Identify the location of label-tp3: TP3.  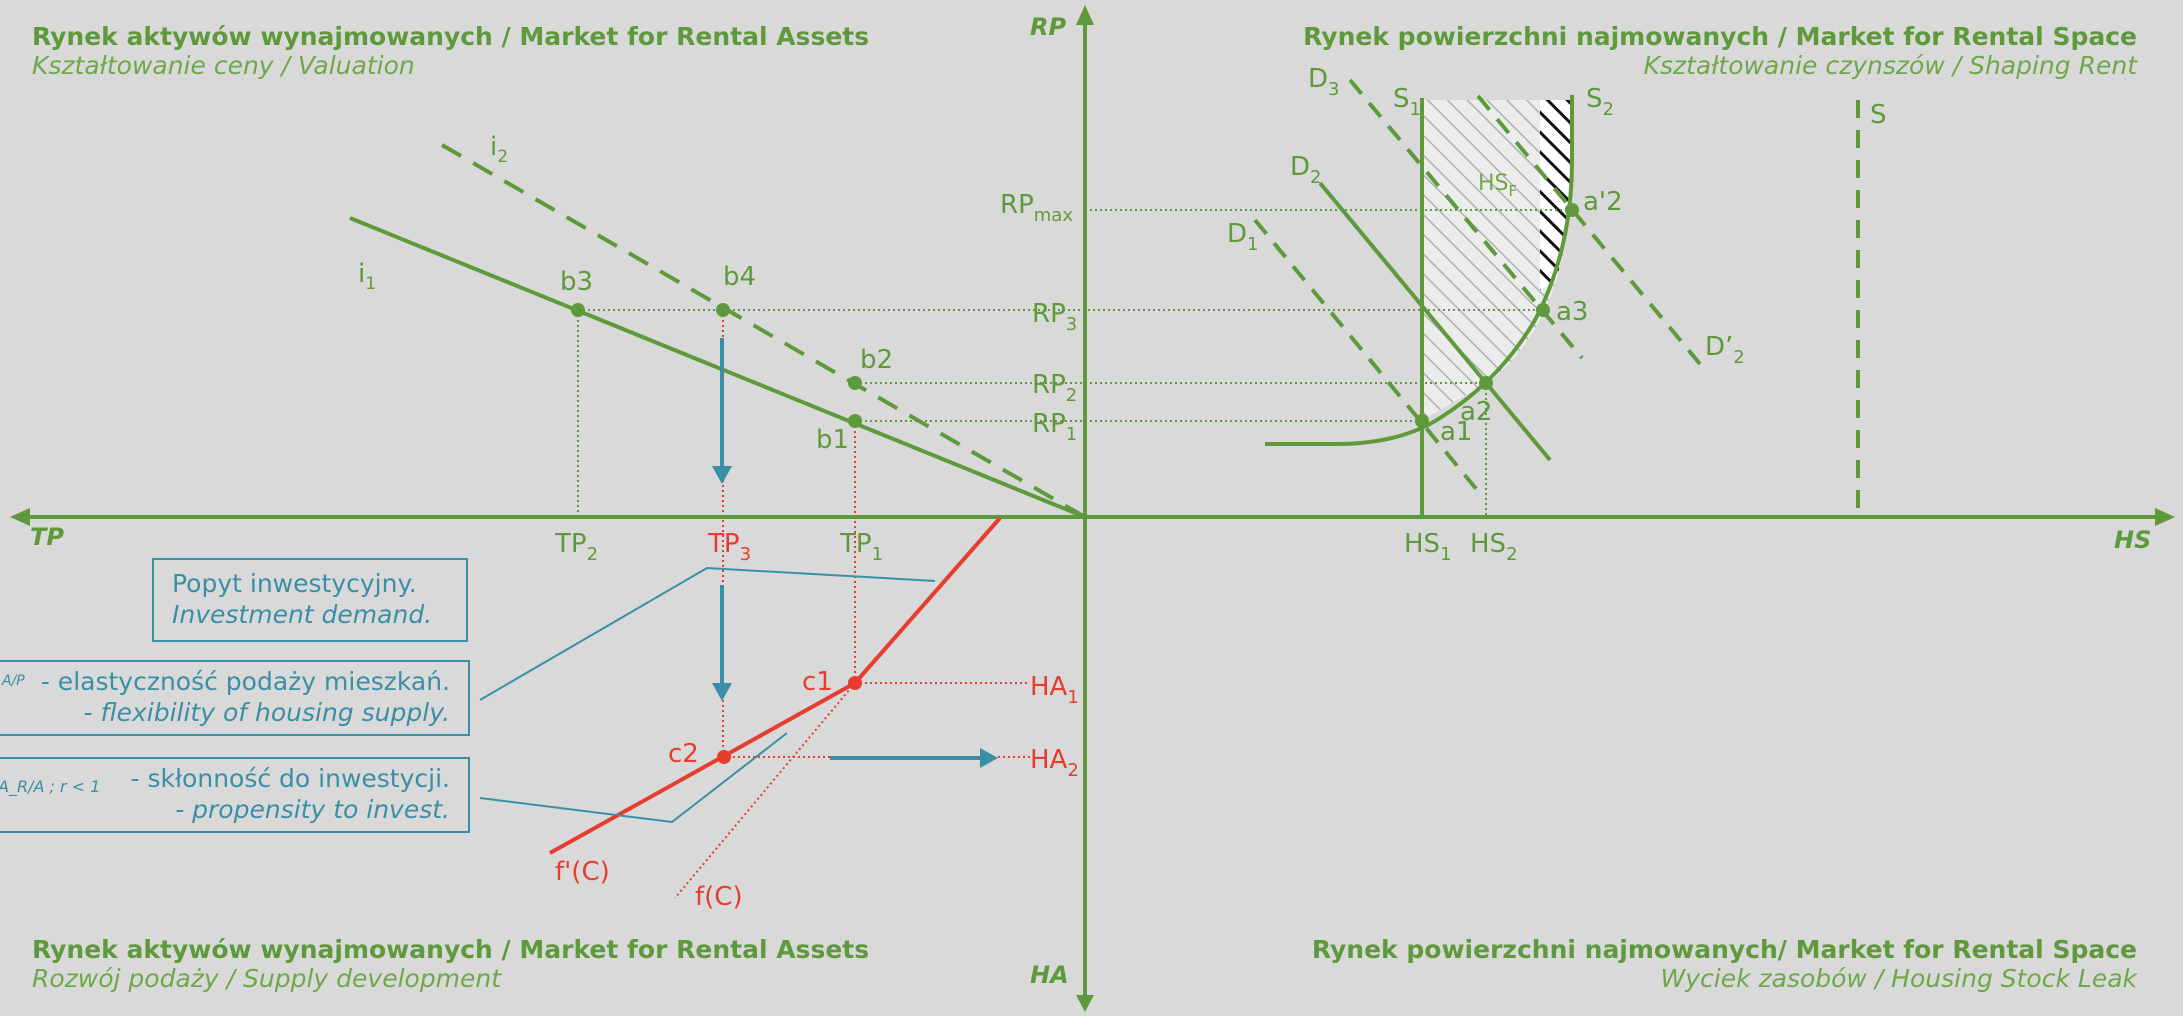
(729, 547).